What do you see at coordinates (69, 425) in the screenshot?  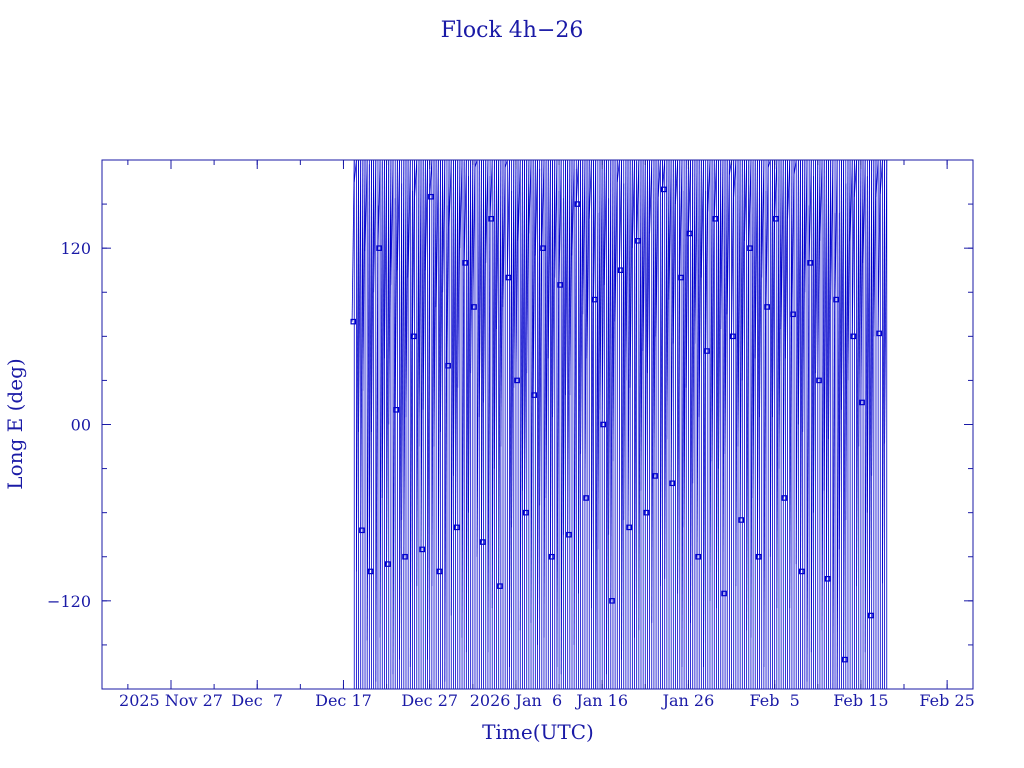 I see `y-tick-labels: −120 00 120` at bounding box center [69, 425].